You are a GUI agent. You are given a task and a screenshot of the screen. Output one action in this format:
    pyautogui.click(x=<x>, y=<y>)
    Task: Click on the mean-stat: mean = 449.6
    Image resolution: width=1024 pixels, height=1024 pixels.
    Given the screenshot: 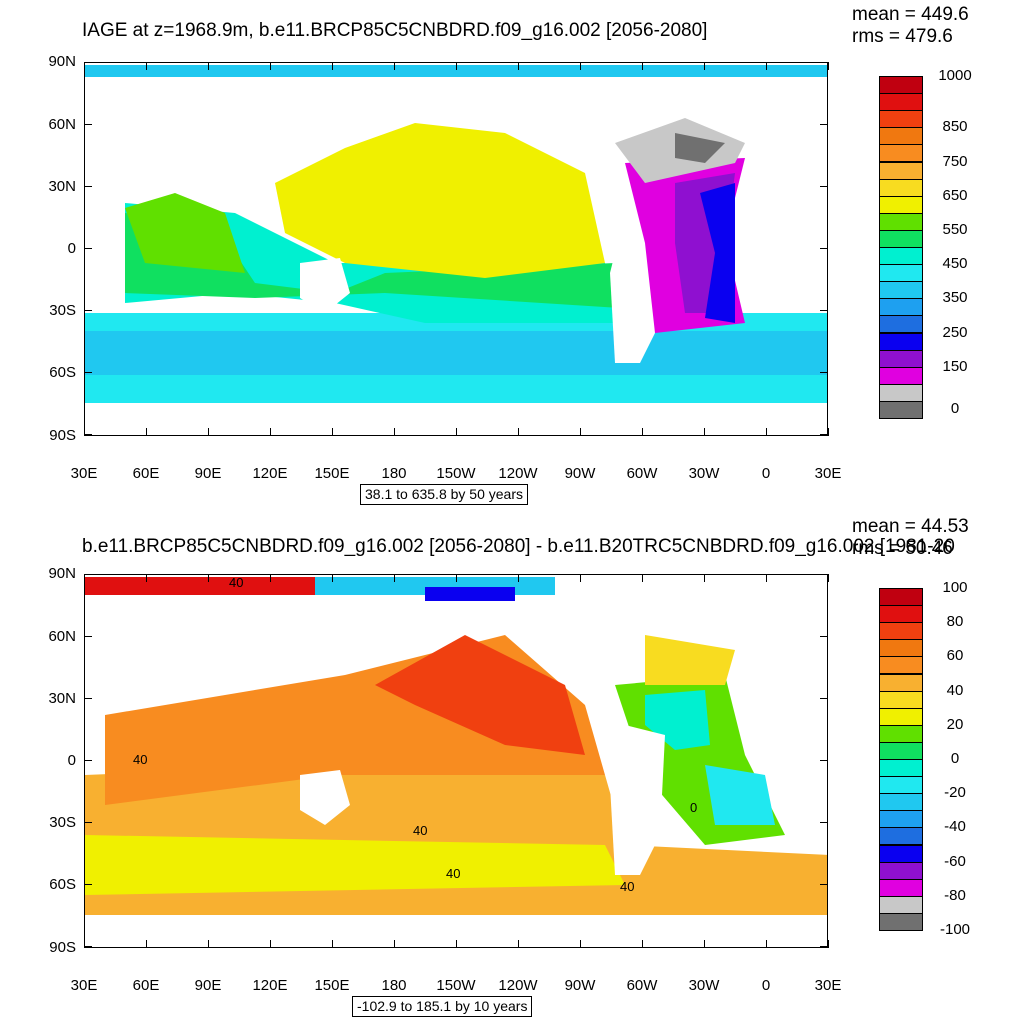 What is the action you would take?
    pyautogui.click(x=910, y=14)
    